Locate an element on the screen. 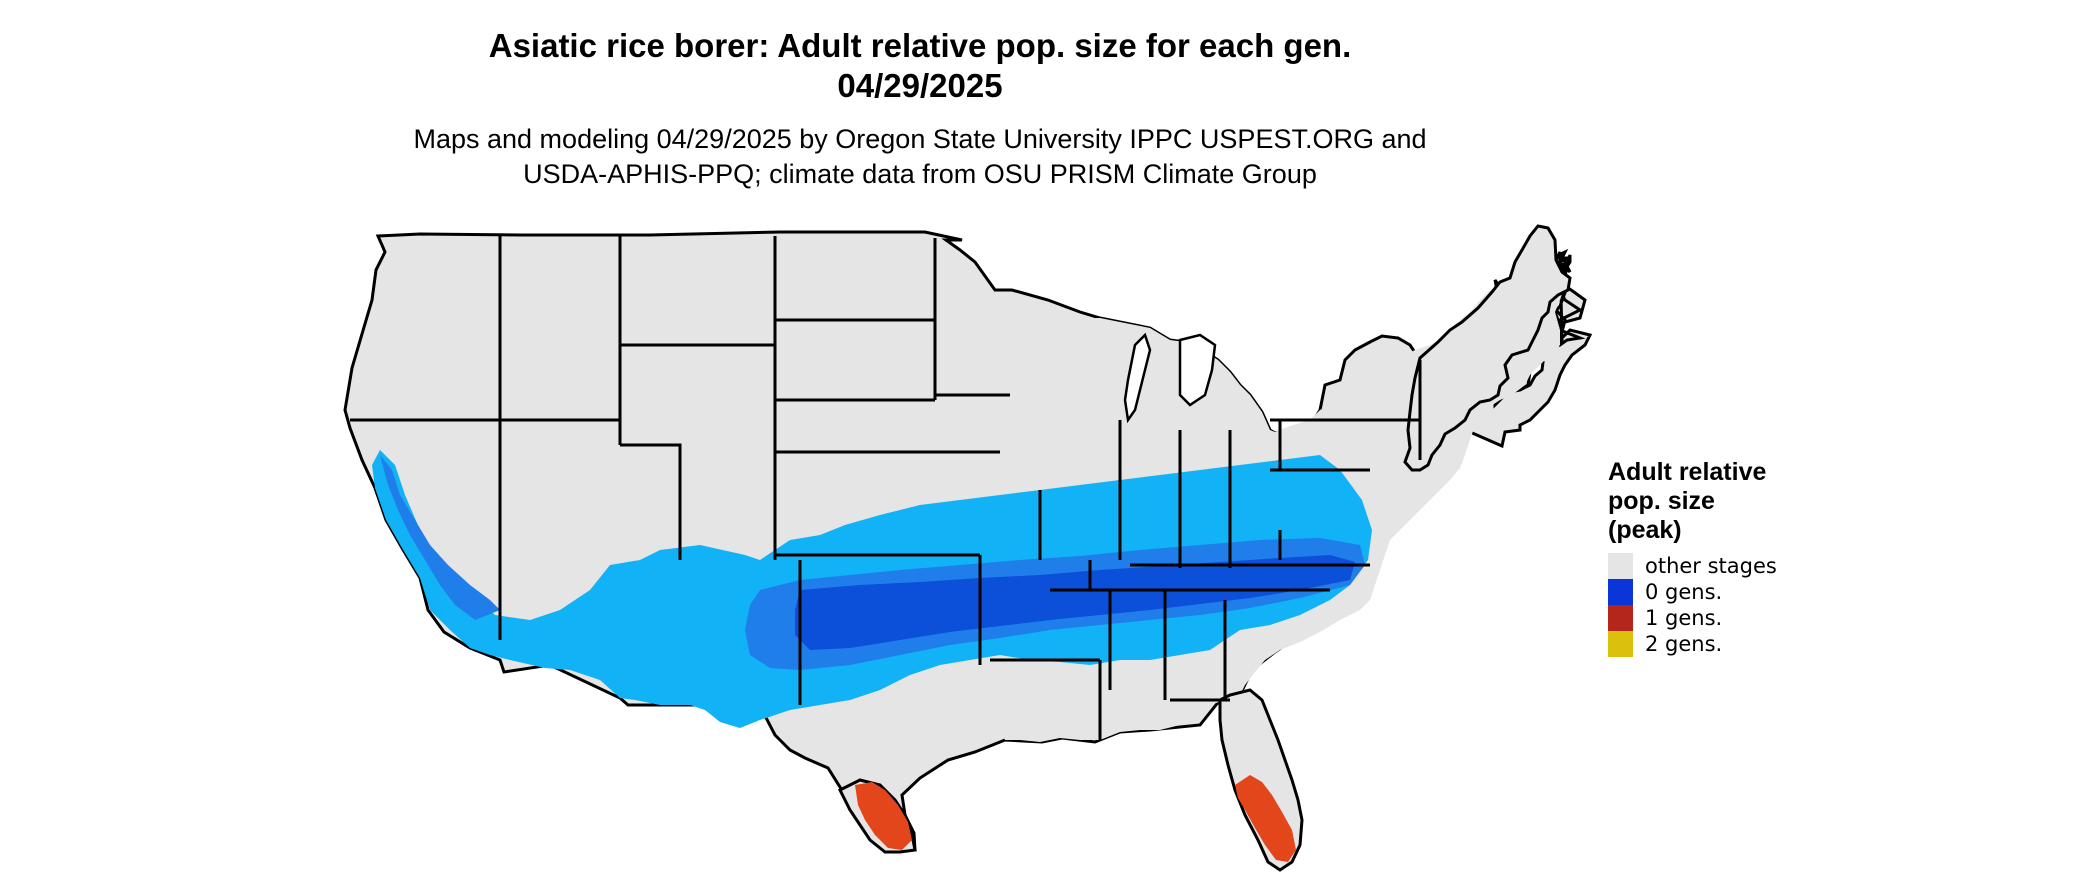 The height and width of the screenshot is (892, 2100). legend-label: 2 gens. is located at coordinates (1684, 644).